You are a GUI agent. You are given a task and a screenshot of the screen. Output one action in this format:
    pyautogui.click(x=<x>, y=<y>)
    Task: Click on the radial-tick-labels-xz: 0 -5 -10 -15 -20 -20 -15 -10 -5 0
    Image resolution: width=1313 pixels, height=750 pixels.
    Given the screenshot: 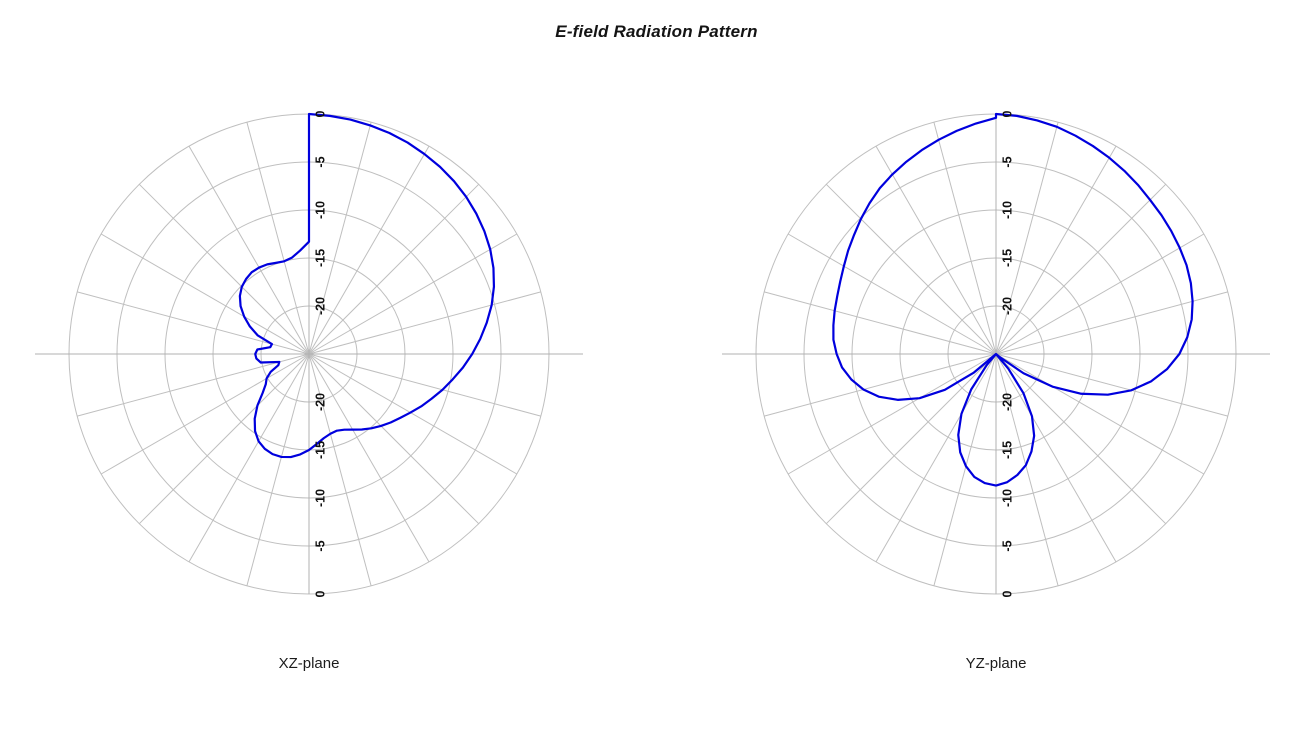 What is the action you would take?
    pyautogui.click(x=320, y=353)
    